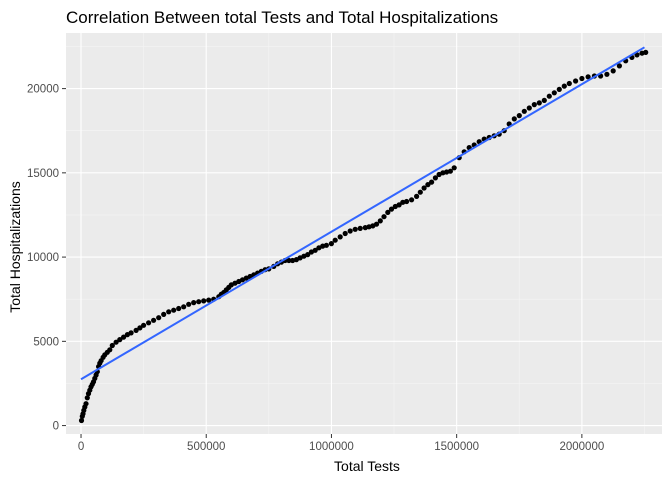 The image size is (672, 480). I want to click on x-tick-label: 2000000, so click(581, 447).